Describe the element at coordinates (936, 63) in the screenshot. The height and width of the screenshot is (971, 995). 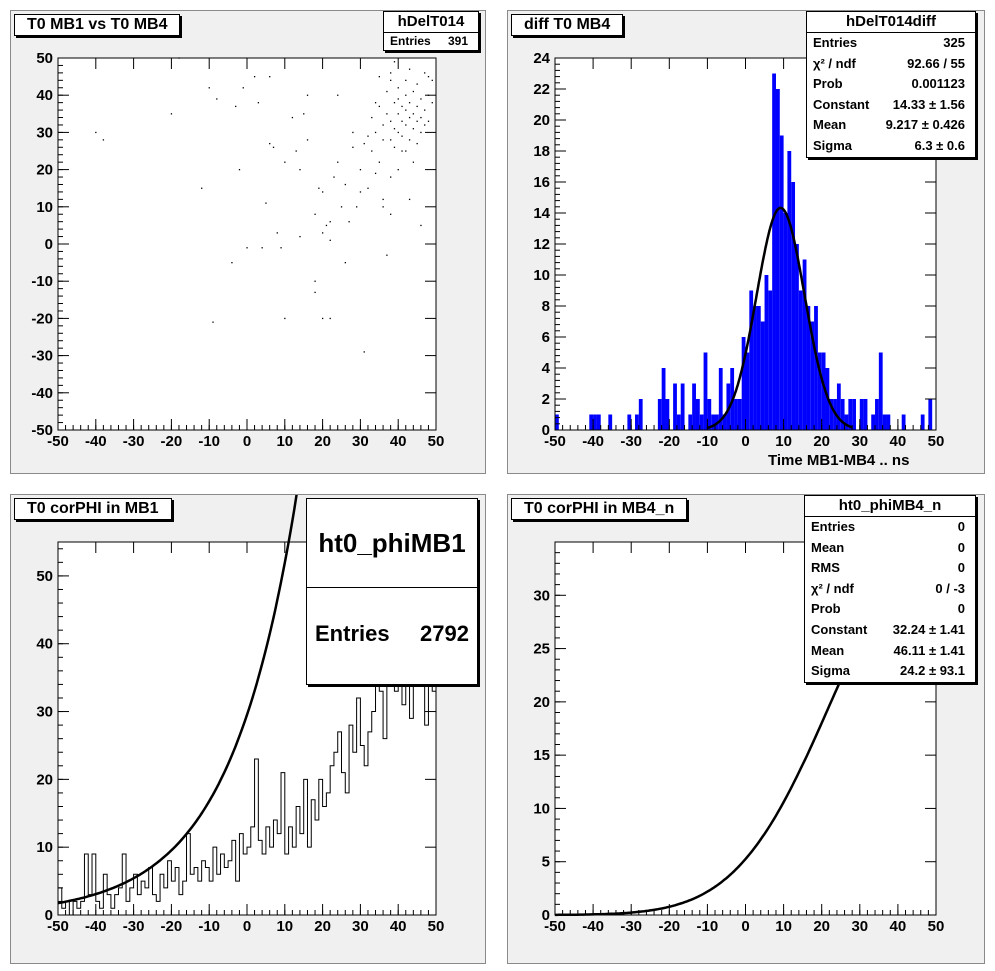
I see `stats-value: 92.66 / 55` at that location.